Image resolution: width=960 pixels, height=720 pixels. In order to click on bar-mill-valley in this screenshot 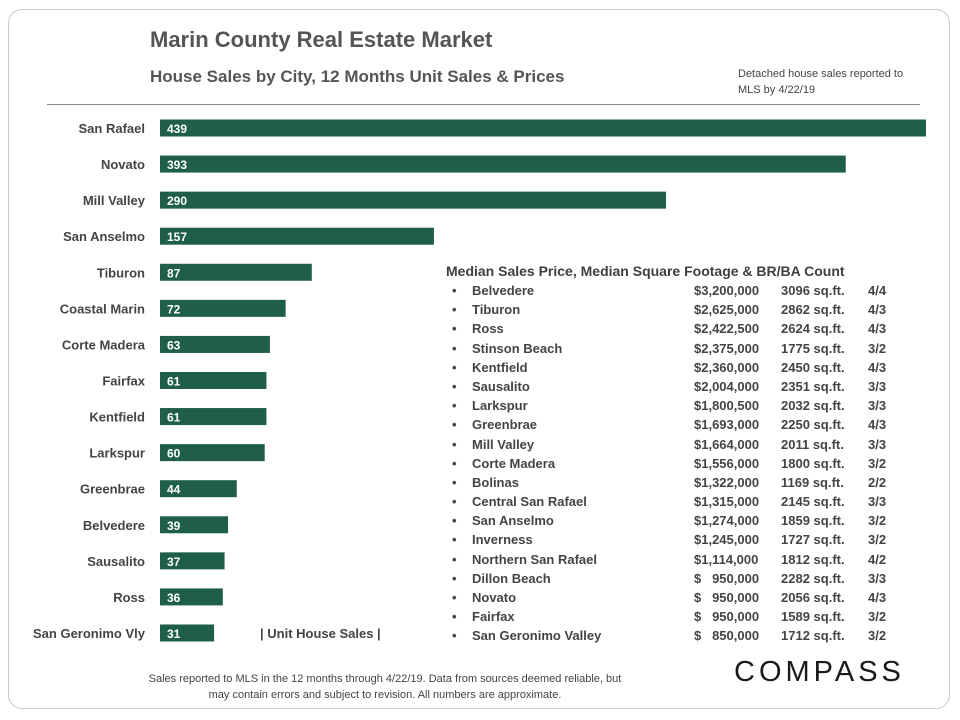, I will do `click(413, 200)`.